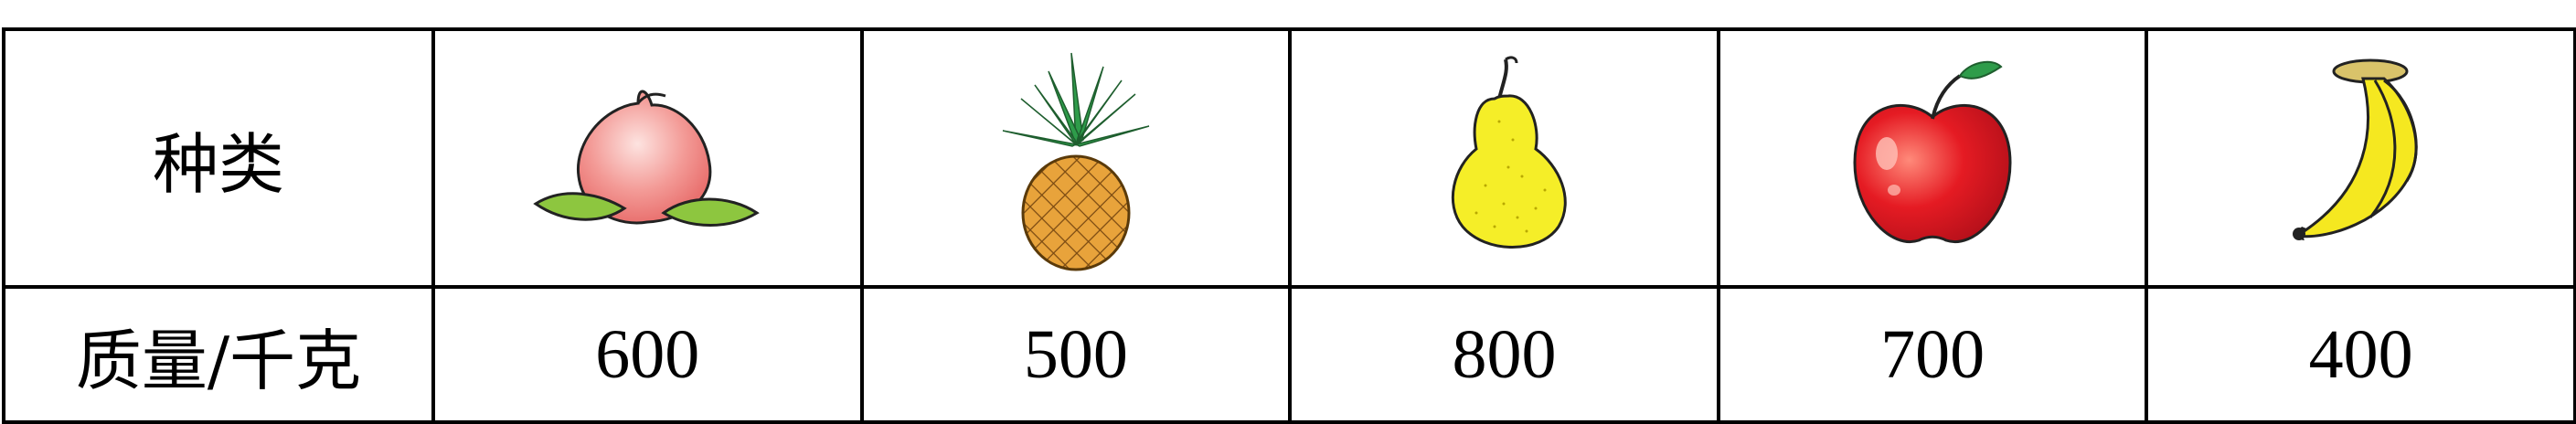  What do you see at coordinates (2355, 149) in the screenshot?
I see `banana-icon` at bounding box center [2355, 149].